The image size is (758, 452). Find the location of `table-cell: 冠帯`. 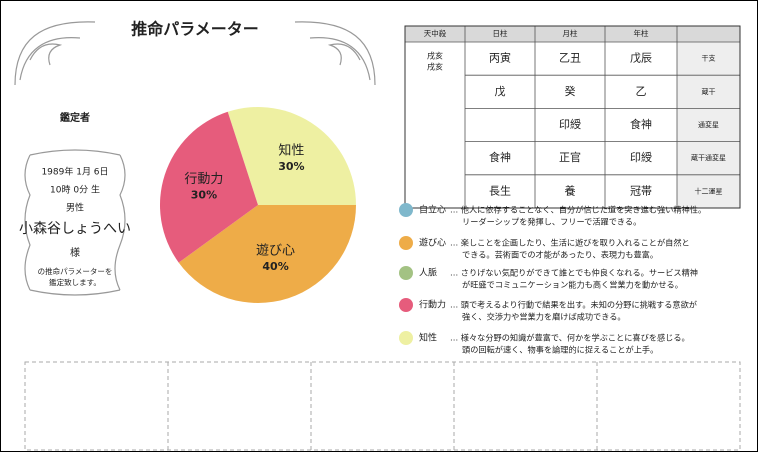

table-cell: 冠帯 is located at coordinates (641, 190).